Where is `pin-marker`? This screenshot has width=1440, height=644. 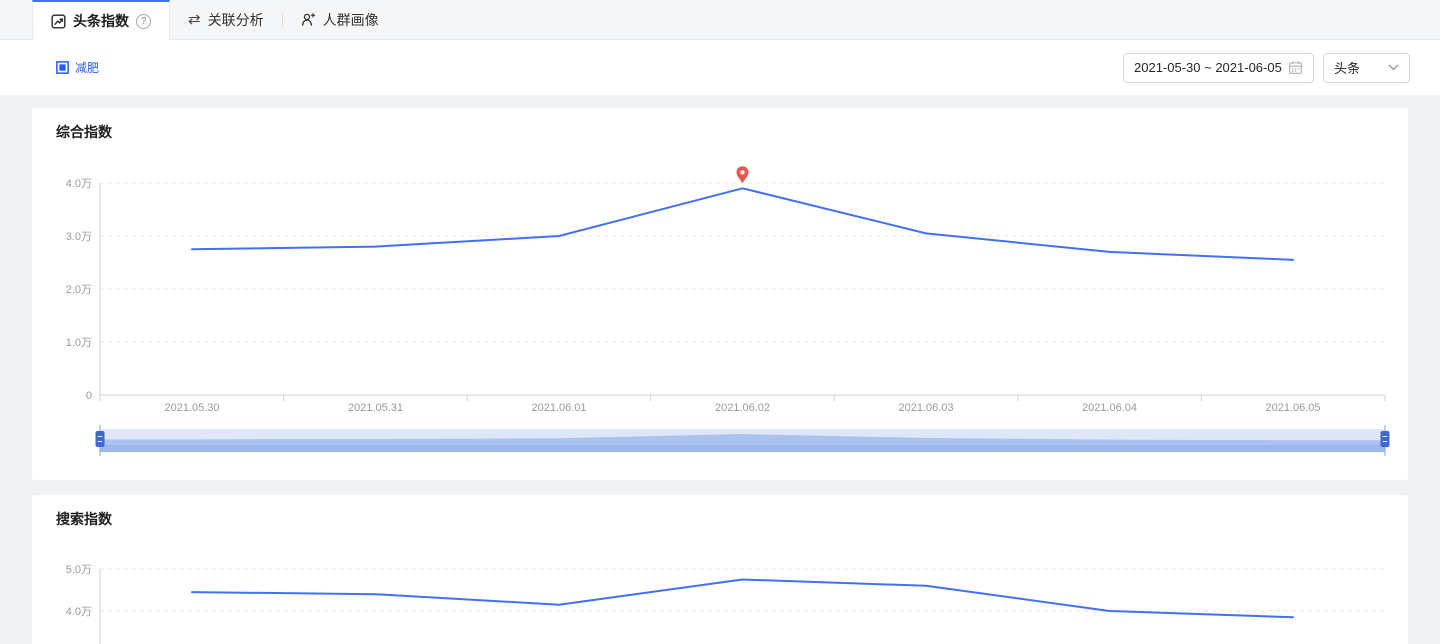
pin-marker is located at coordinates (742, 175).